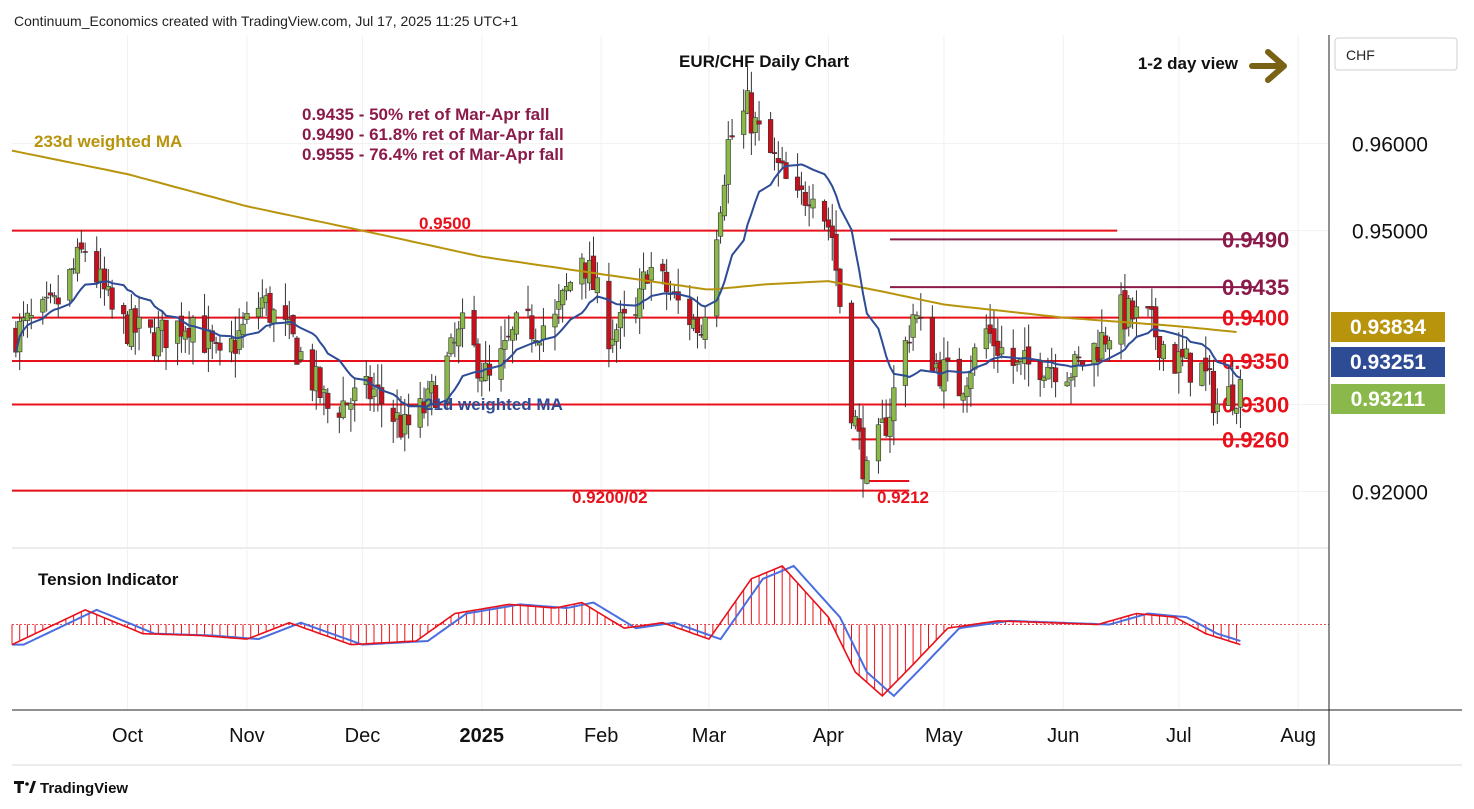 The height and width of the screenshot is (809, 1474). Describe the element at coordinates (433, 154) in the screenshot. I see `fib-label-764: 0.9555 - 76.4% ret of Mar-Apr fall` at that location.